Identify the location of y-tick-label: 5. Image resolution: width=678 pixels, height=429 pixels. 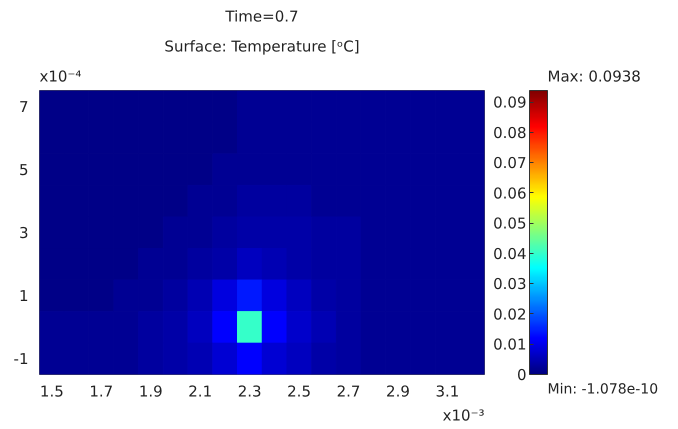
(23, 169).